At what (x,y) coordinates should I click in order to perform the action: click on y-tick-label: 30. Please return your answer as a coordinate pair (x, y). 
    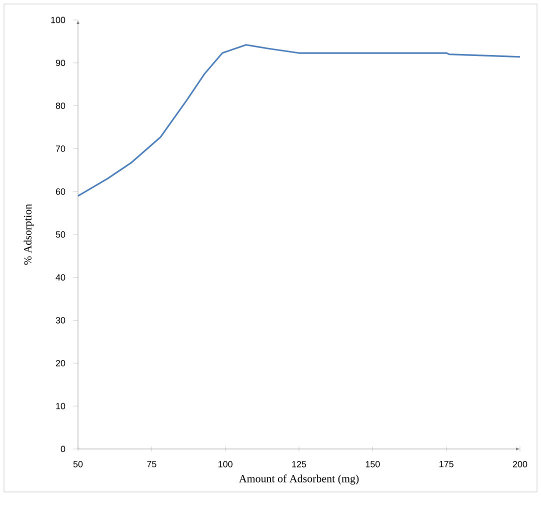
    Looking at the image, I should click on (61, 320).